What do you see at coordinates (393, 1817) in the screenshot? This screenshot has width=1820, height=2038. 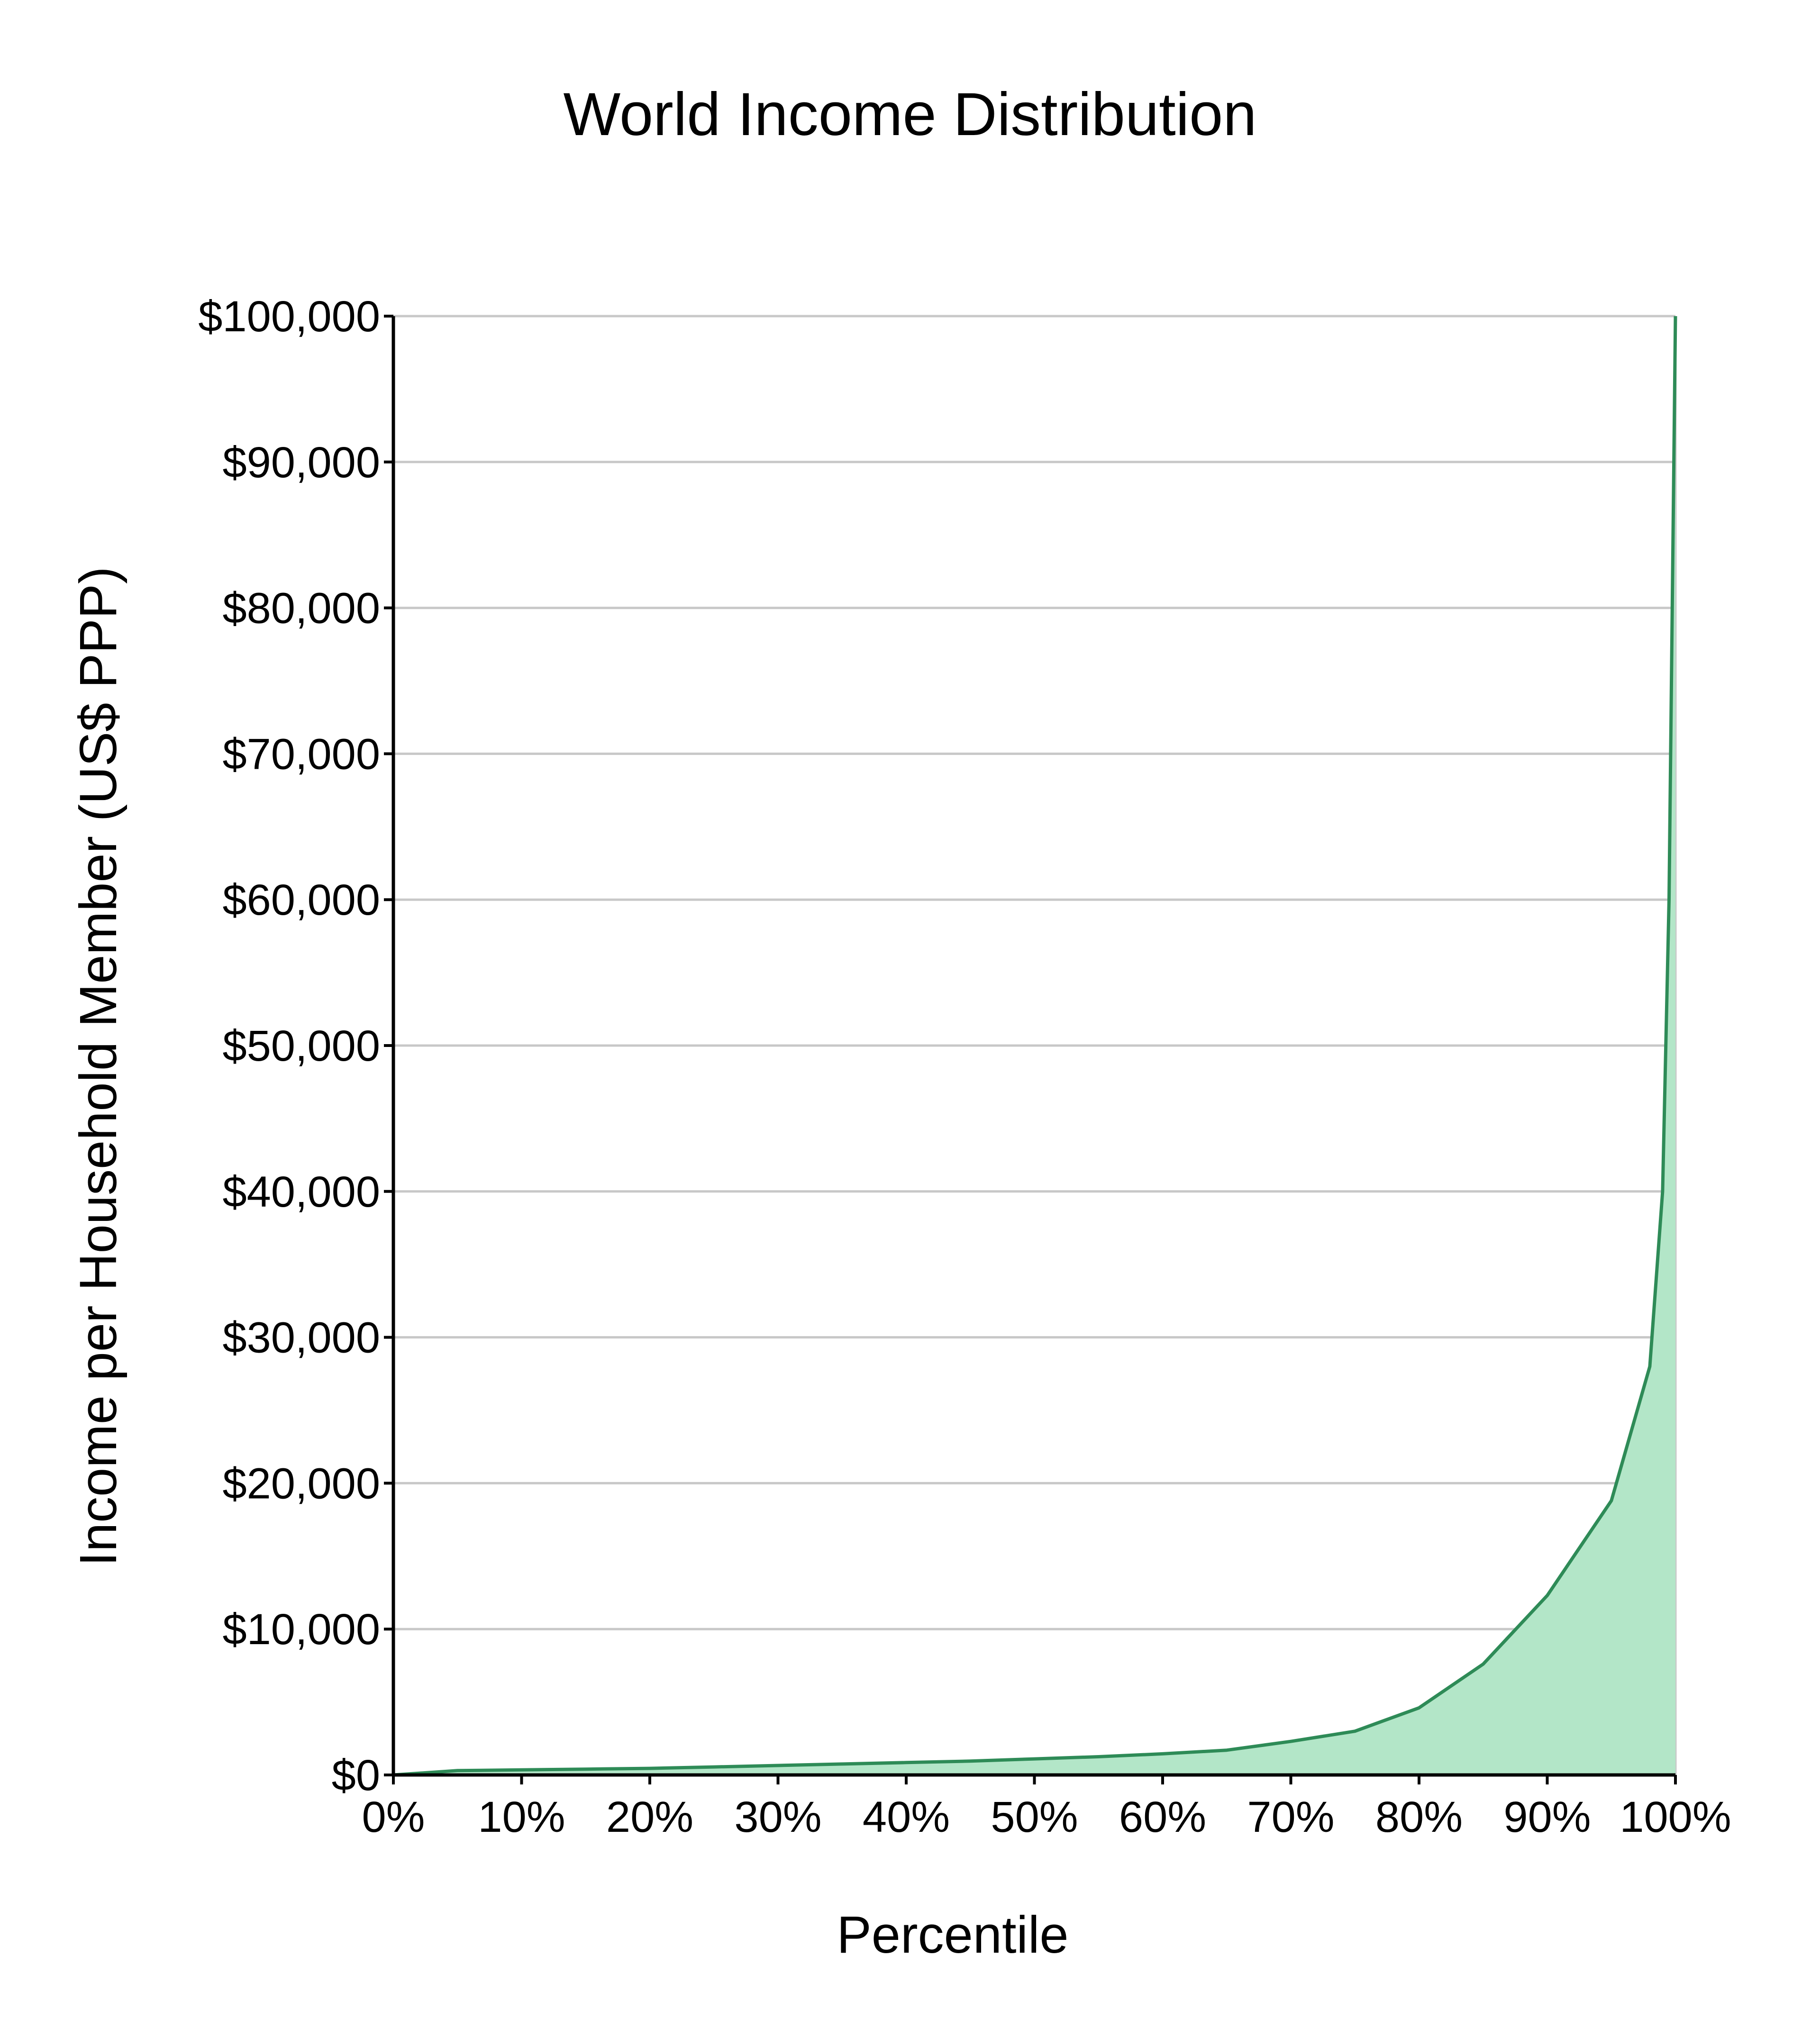 I see `x-tick-label-0: 0%` at bounding box center [393, 1817].